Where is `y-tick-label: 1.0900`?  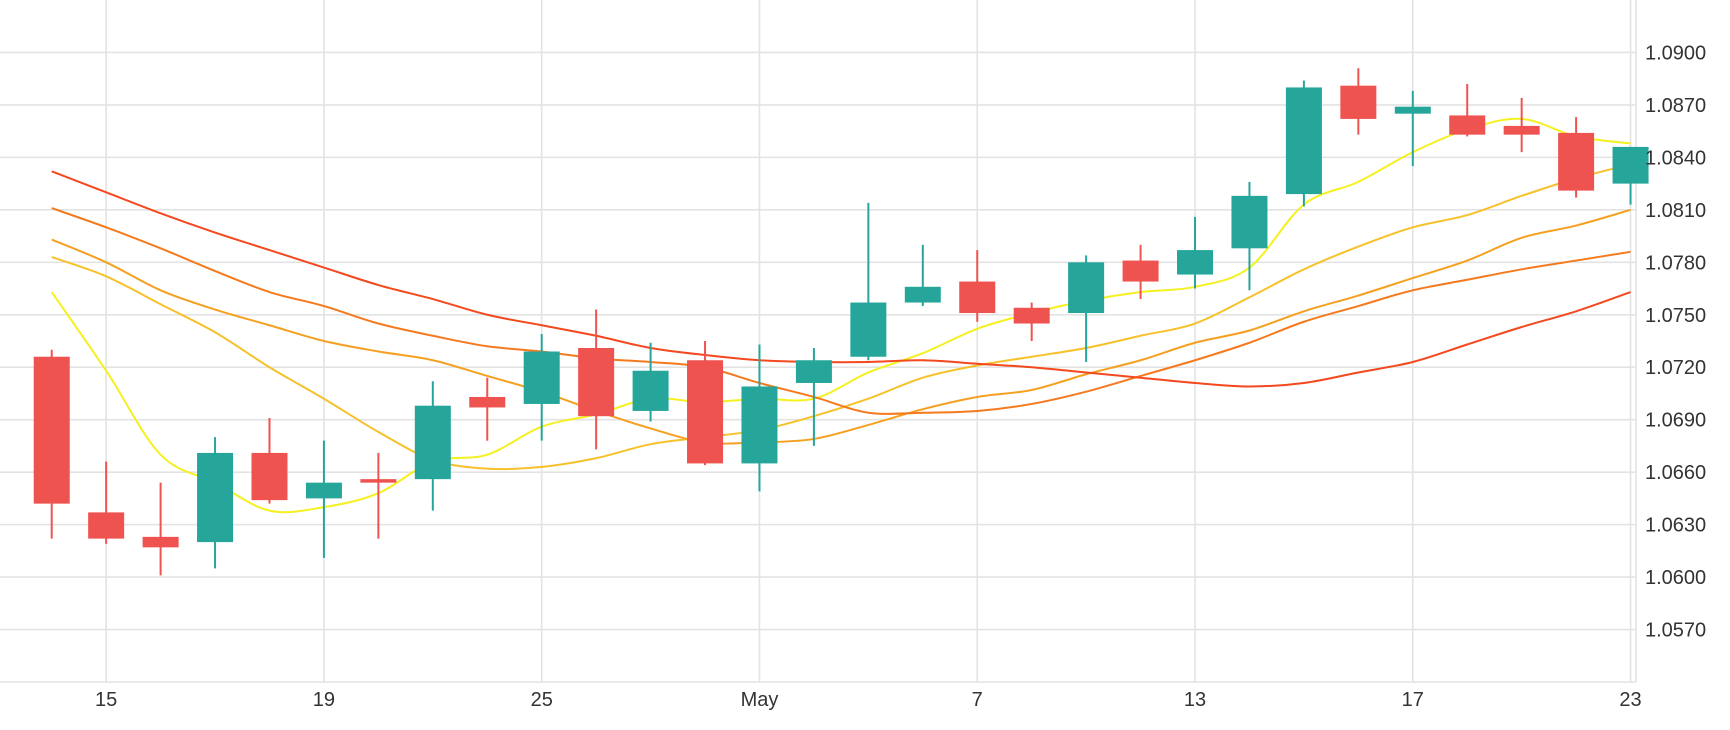
y-tick-label: 1.0900 is located at coordinates (1675, 53).